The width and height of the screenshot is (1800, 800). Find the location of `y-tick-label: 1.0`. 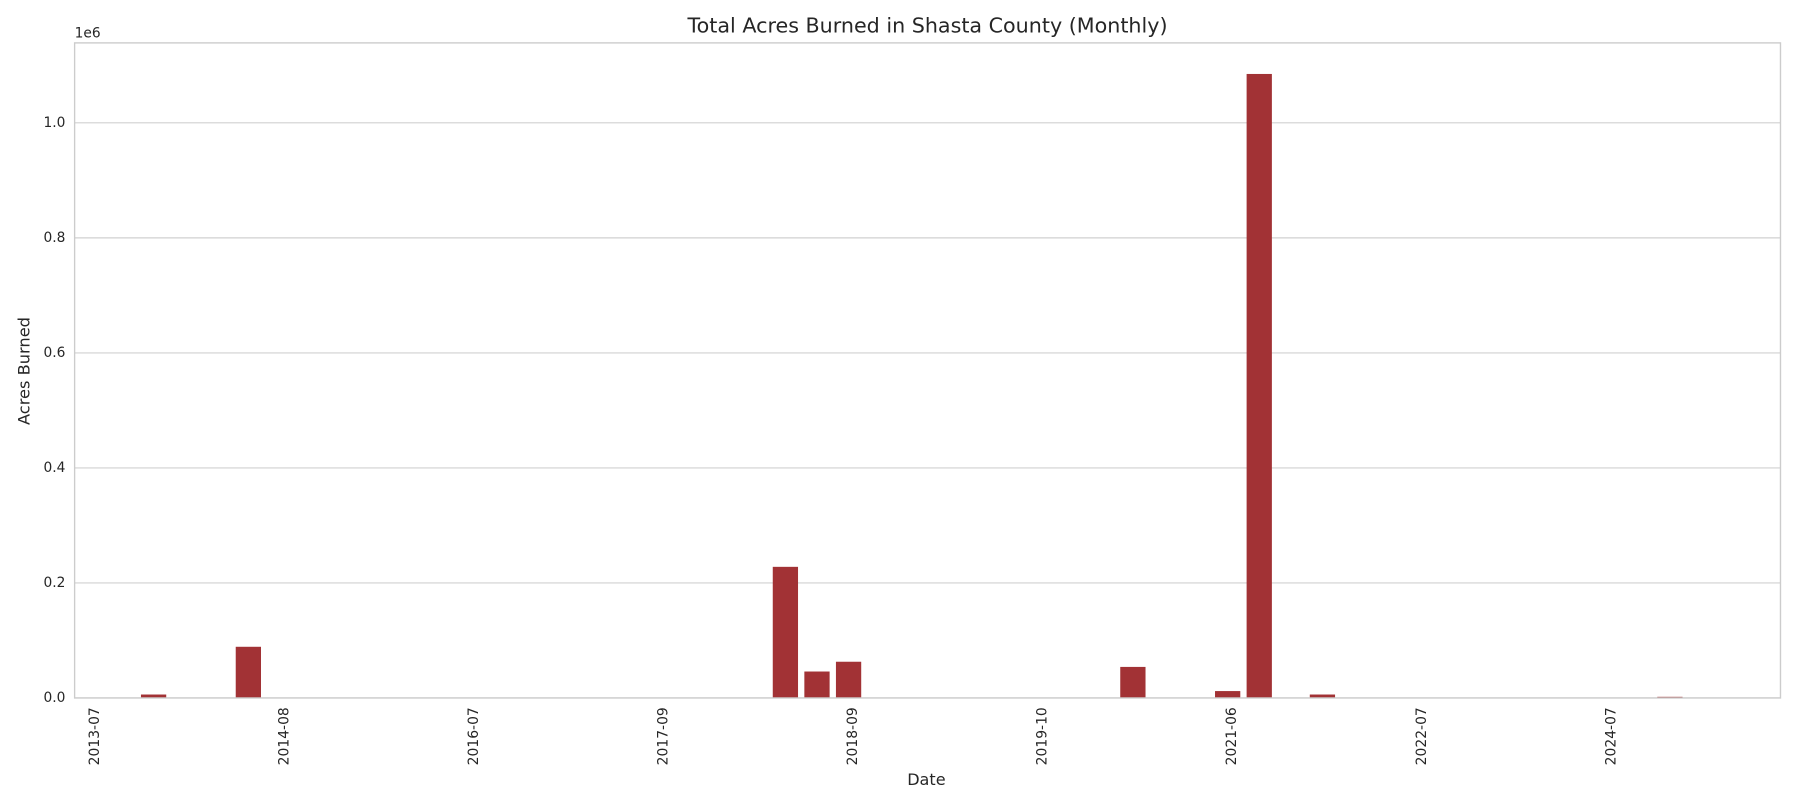

y-tick-label: 1.0 is located at coordinates (55, 123).